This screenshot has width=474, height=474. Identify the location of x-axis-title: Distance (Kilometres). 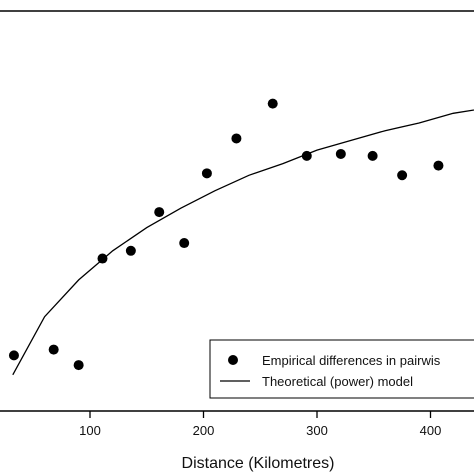
(258, 463).